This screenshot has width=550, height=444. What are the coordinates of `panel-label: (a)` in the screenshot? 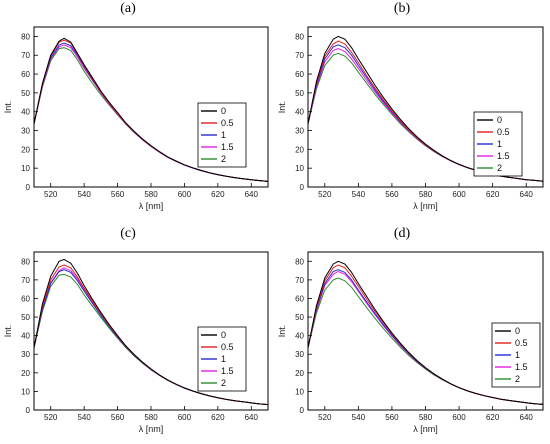 It's located at (128, 8).